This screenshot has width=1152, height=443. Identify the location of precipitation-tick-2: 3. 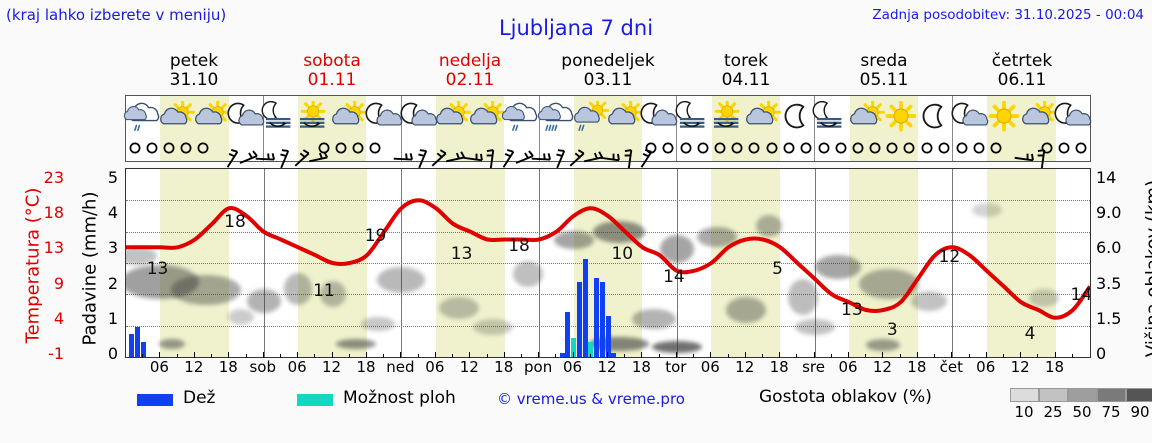
(112, 248).